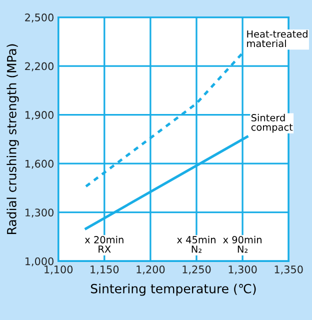 This screenshot has width=312, height=320. Describe the element at coordinates (40, 115) in the screenshot. I see `y-tick-label: 1,900` at that location.